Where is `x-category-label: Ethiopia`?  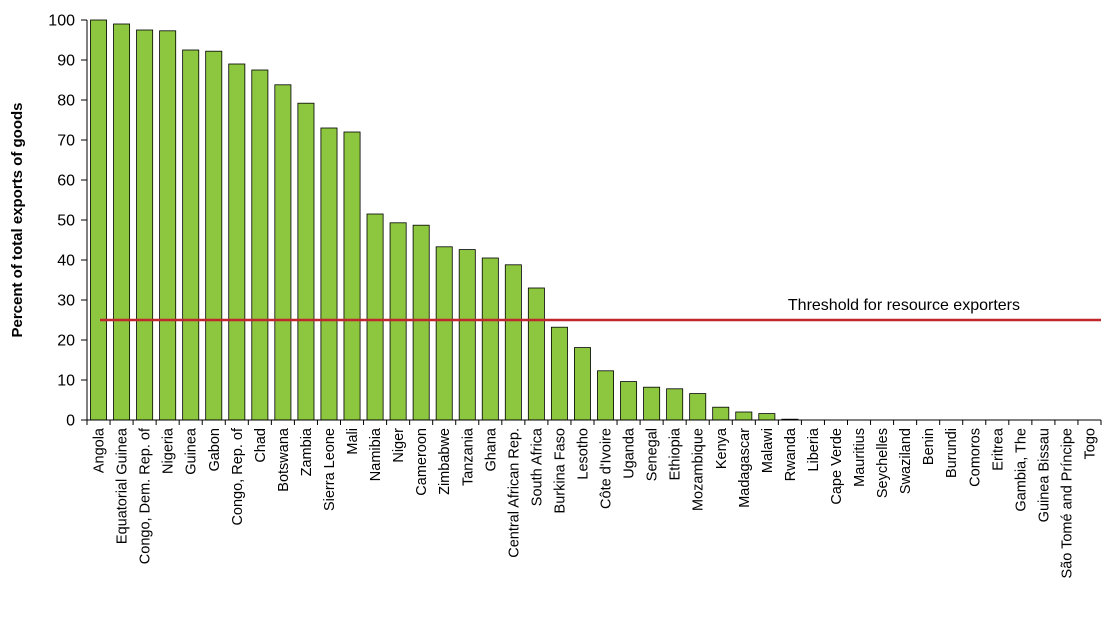
x-category-label: Ethiopia is located at coordinates (676, 453).